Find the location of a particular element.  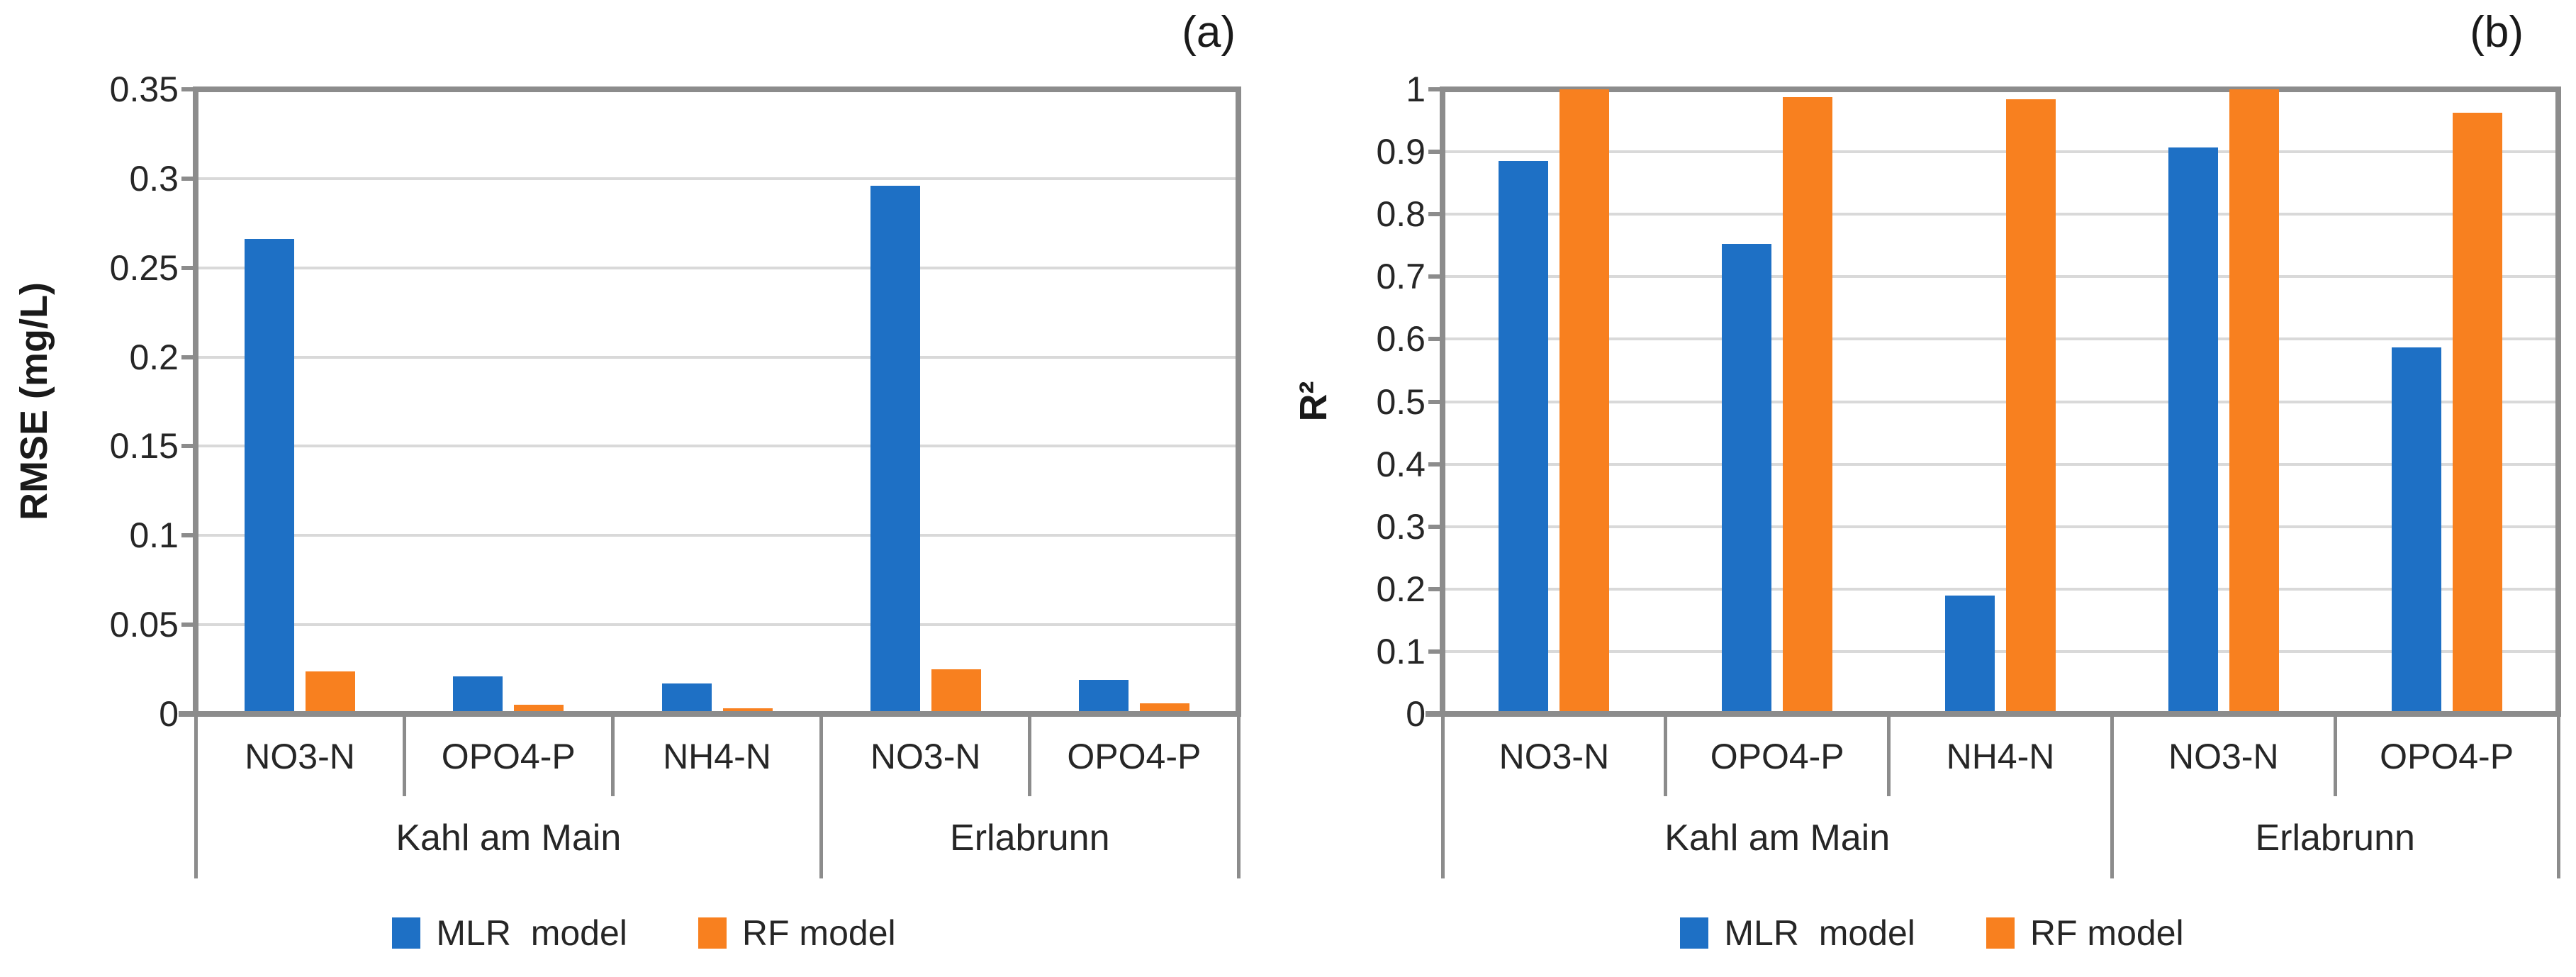

y-tick-label: 0.7 is located at coordinates (1401, 277).